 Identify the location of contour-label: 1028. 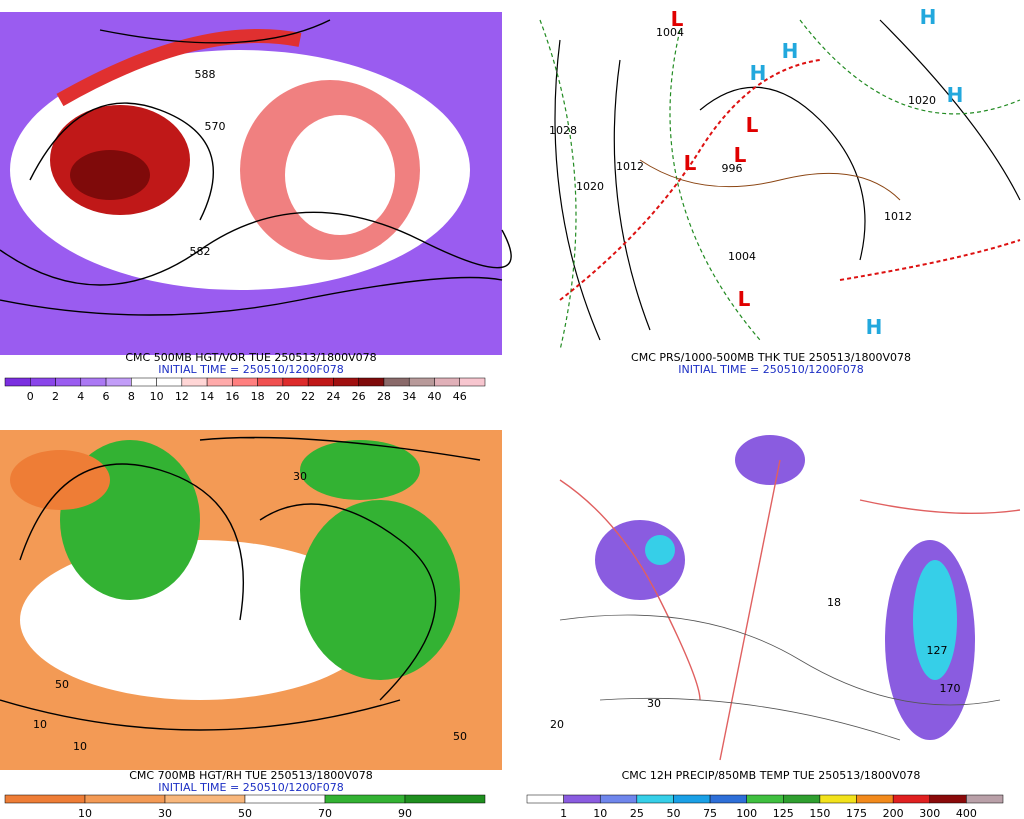
(563, 130).